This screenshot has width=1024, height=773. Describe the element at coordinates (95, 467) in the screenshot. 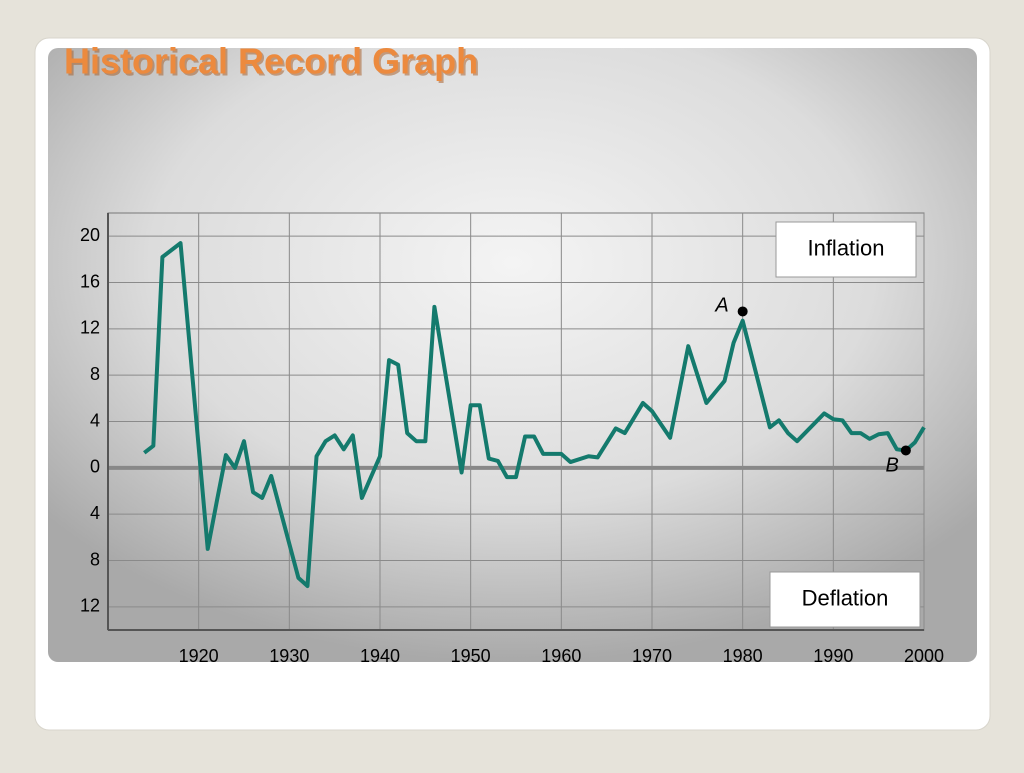

I see `y-tick-label: 0` at that location.